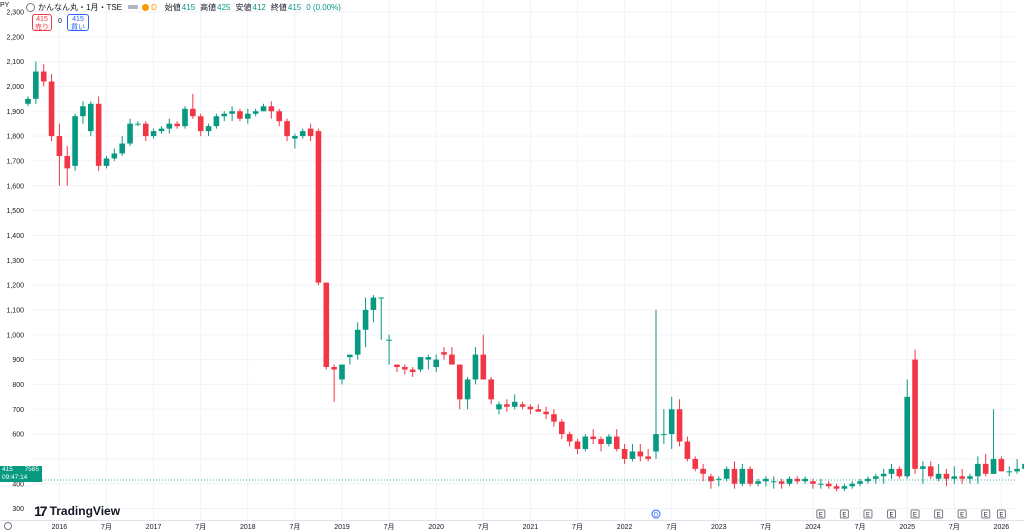 The height and width of the screenshot is (531, 1024). Describe the element at coordinates (15, 137) in the screenshot. I see `y-tick-label: 1,800` at that location.